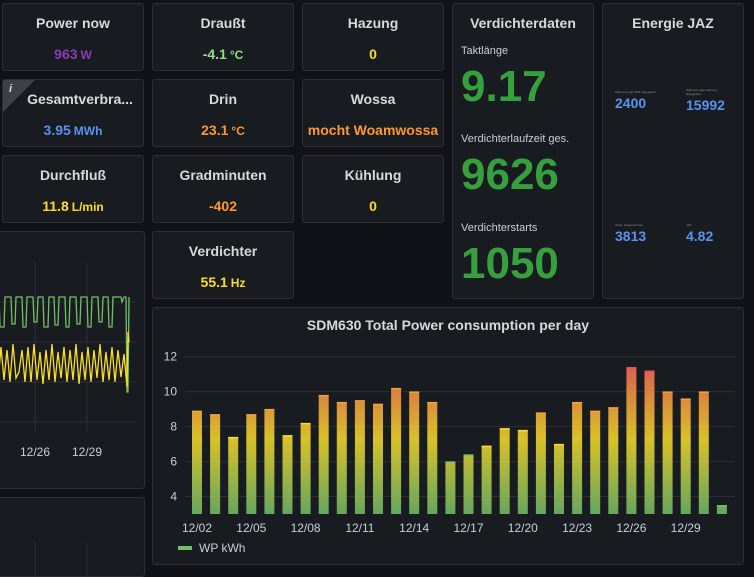  I want to click on ww-label: Wärmemenge WW abgegeben, so click(636, 92).